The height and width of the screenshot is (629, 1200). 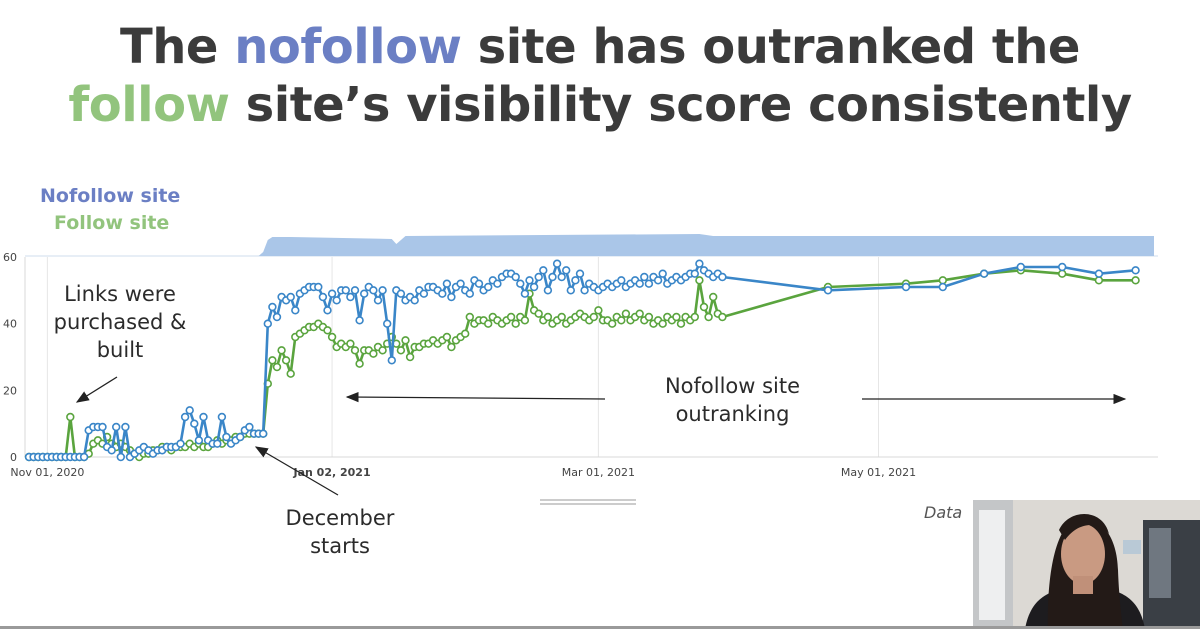 What do you see at coordinates (591, 245) in the screenshot?
I see `chart-overview` at bounding box center [591, 245].